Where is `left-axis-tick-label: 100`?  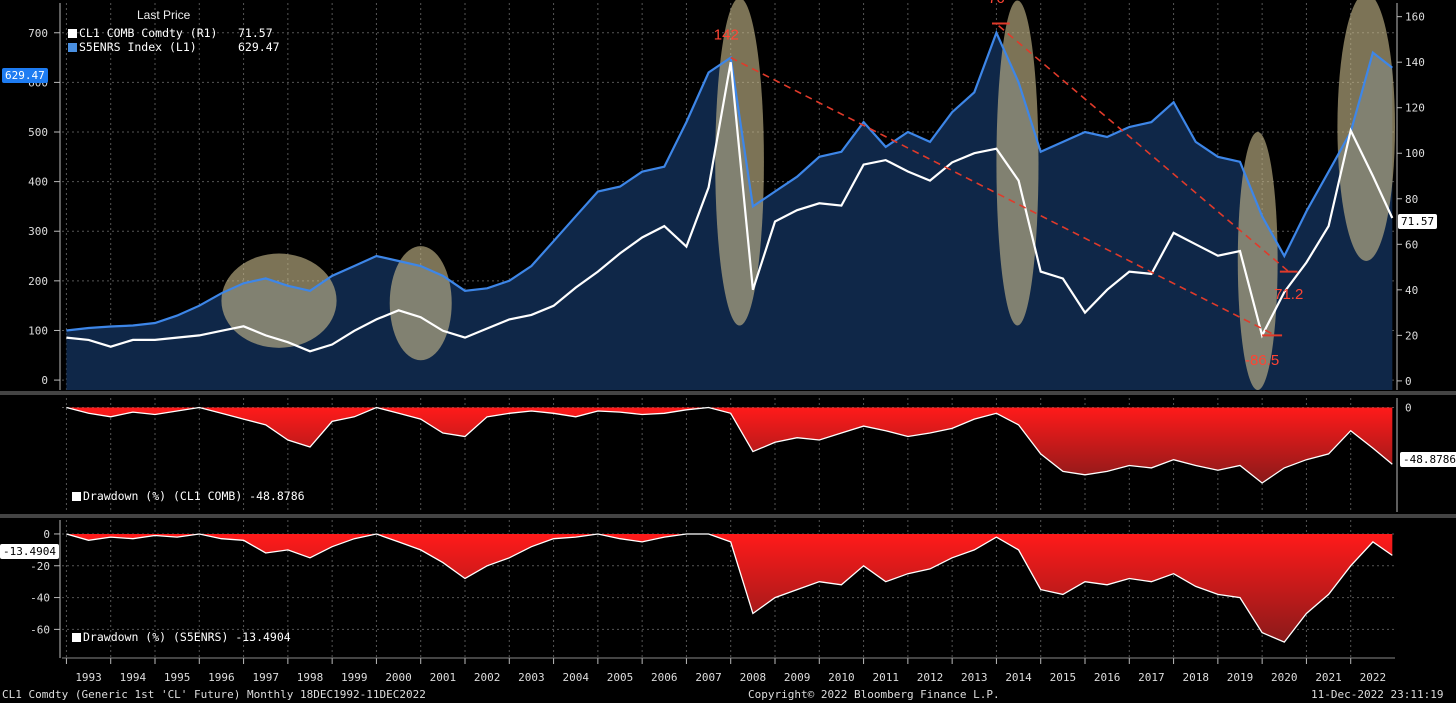
left-axis-tick-label: 100 is located at coordinates (38, 330).